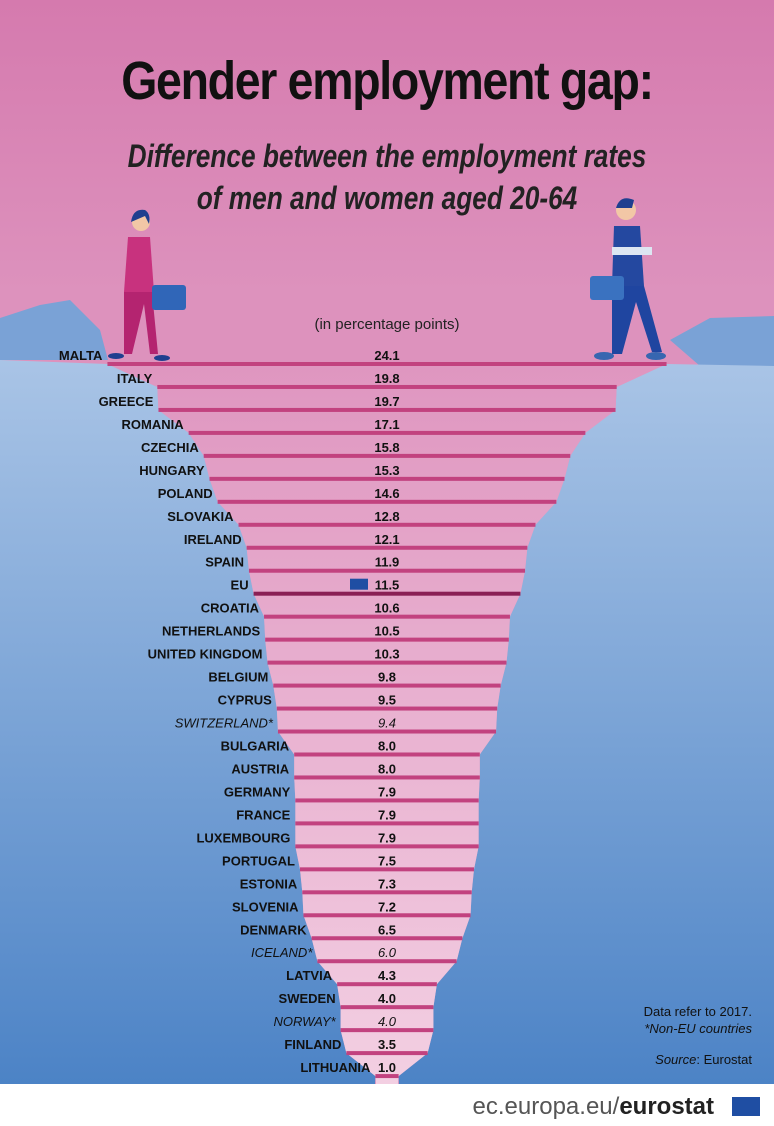 This screenshot has width=774, height=1126. Describe the element at coordinates (387, 677) in the screenshot. I see `value-label: 9.8` at that location.